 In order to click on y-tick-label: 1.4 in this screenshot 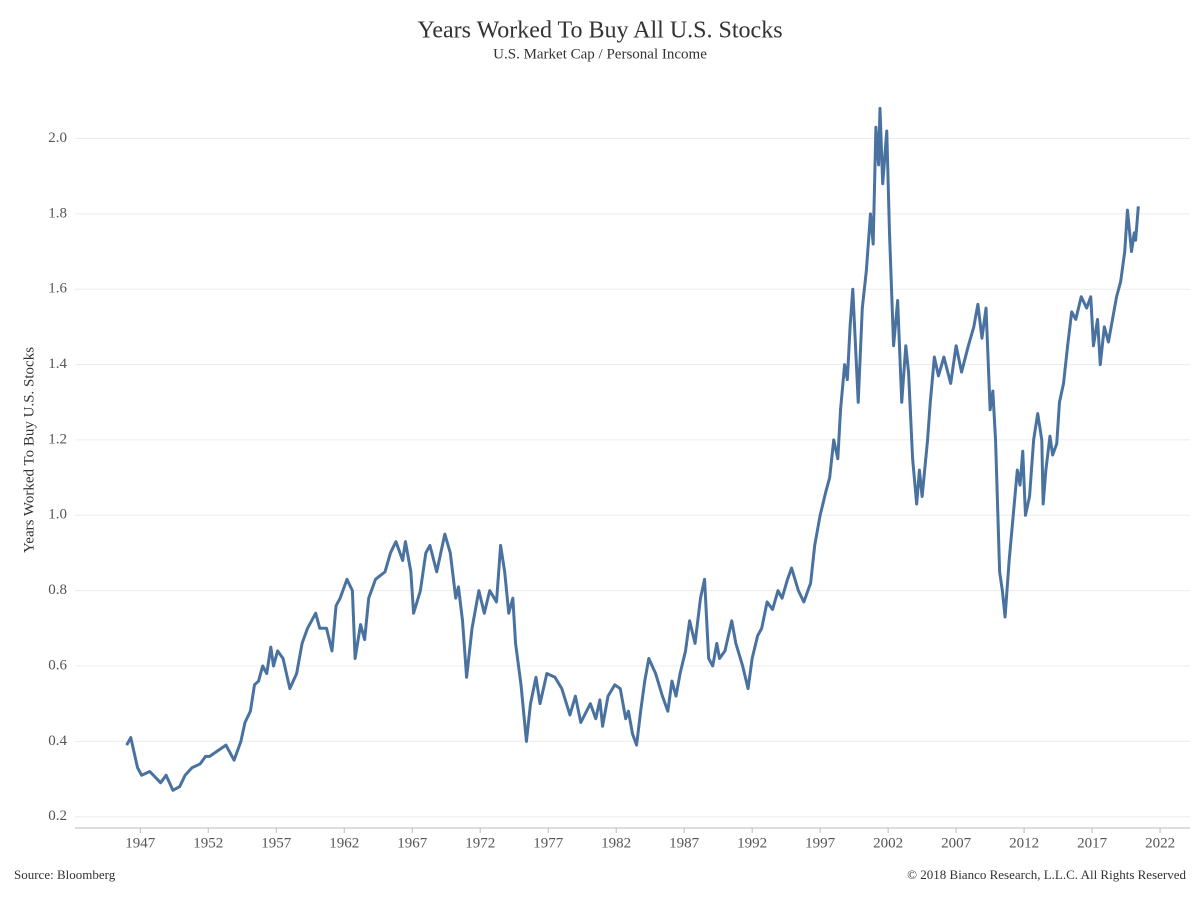, I will do `click(57, 364)`.